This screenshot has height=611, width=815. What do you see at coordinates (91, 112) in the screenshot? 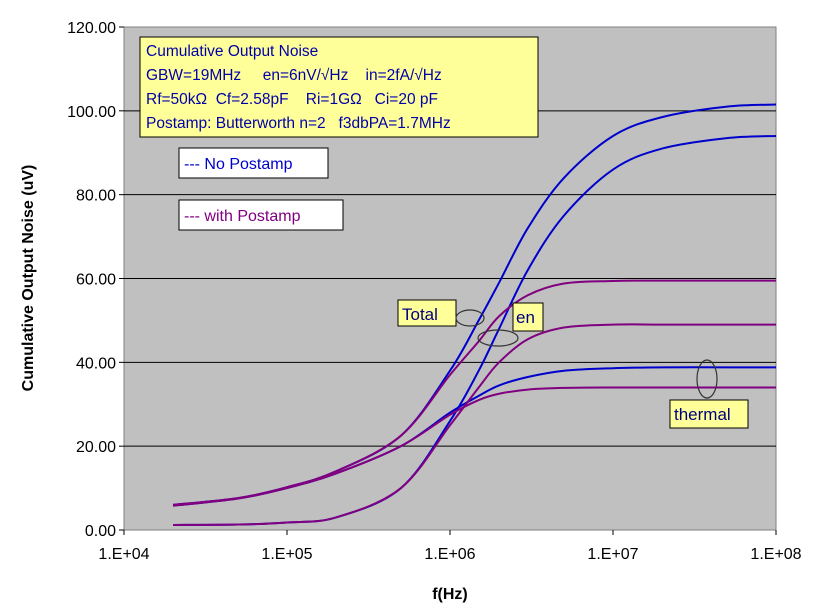
I see `y-tick-label: 100.00` at bounding box center [91, 112].